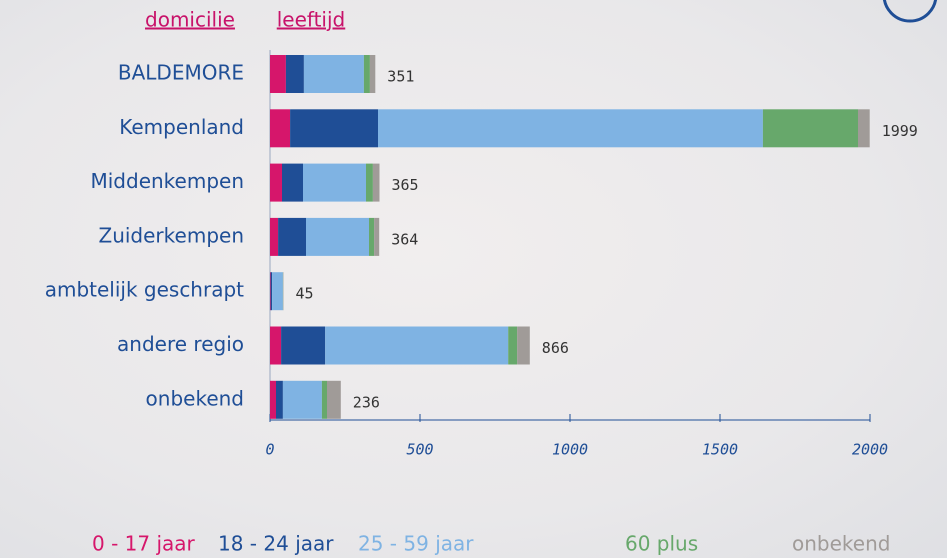 This screenshot has width=947, height=558. Describe the element at coordinates (172, 235) in the screenshot. I see `category-label: Zuiderkempen` at that location.